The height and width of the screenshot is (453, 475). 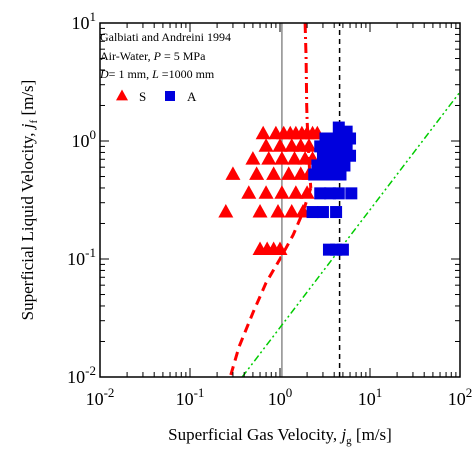 What do you see at coordinates (170, 96) in the screenshot?
I see `legend-marker-a` at bounding box center [170, 96].